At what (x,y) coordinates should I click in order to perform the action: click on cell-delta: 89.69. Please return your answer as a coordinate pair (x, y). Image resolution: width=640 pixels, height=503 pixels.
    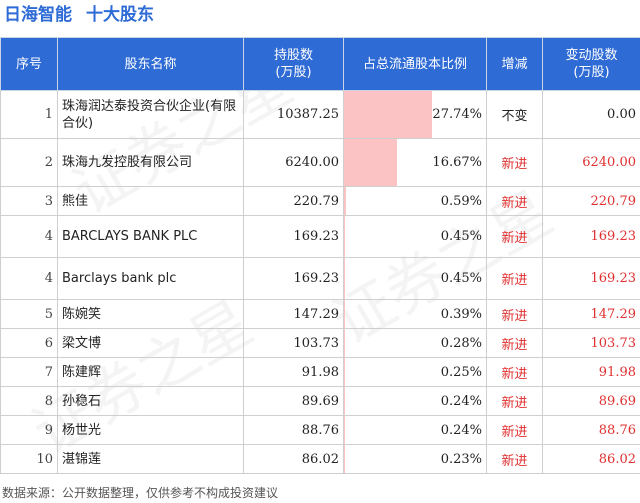
    Looking at the image, I should click on (591, 401).